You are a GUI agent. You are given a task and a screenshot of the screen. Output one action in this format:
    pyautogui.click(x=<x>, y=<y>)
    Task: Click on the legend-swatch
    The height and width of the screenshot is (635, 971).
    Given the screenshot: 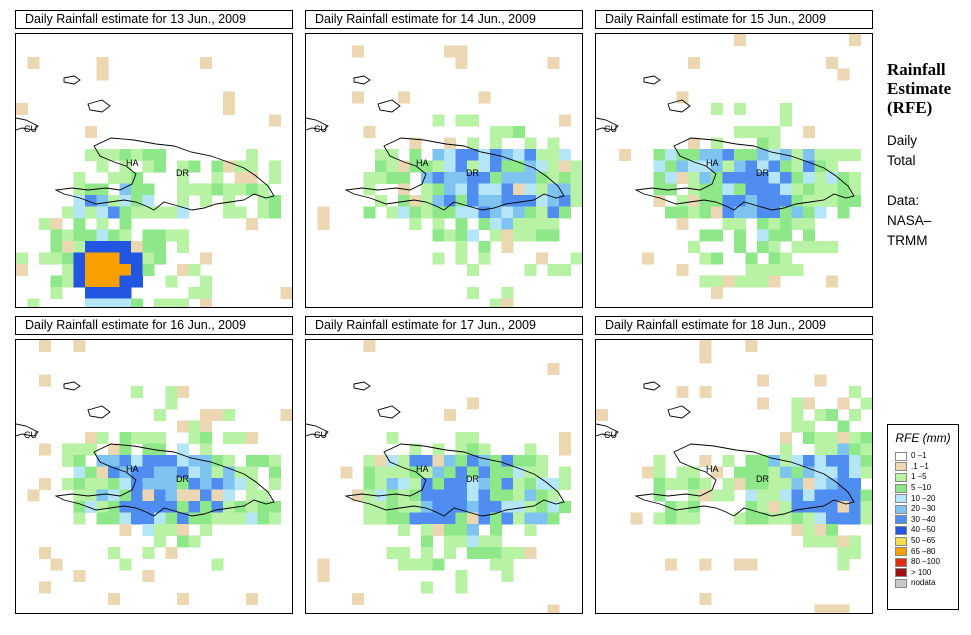 What is the action you would take?
    pyautogui.click(x=901, y=467)
    